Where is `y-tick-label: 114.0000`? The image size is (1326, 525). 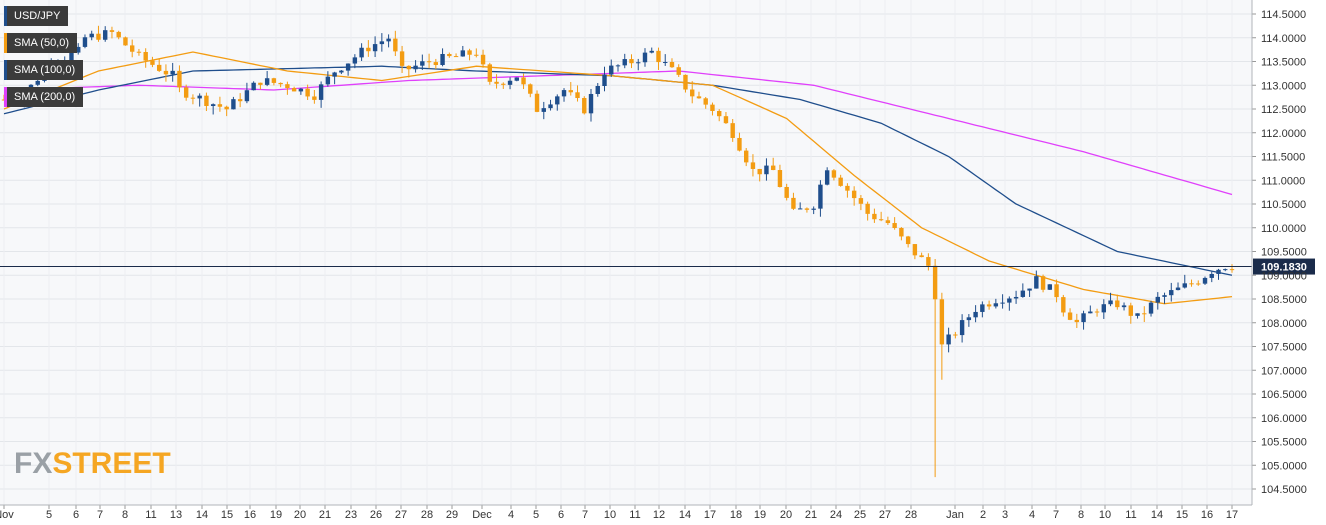 y-tick-label: 114.0000 is located at coordinates (1283, 39).